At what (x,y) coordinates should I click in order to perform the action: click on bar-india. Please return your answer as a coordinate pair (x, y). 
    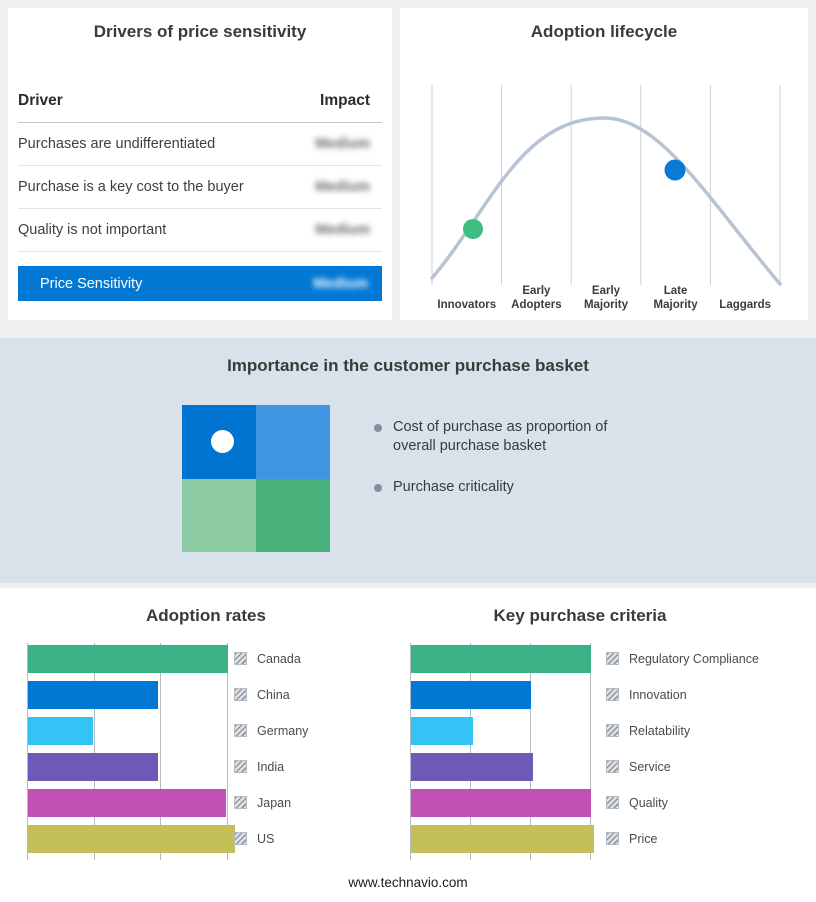
    Looking at the image, I should click on (93, 767).